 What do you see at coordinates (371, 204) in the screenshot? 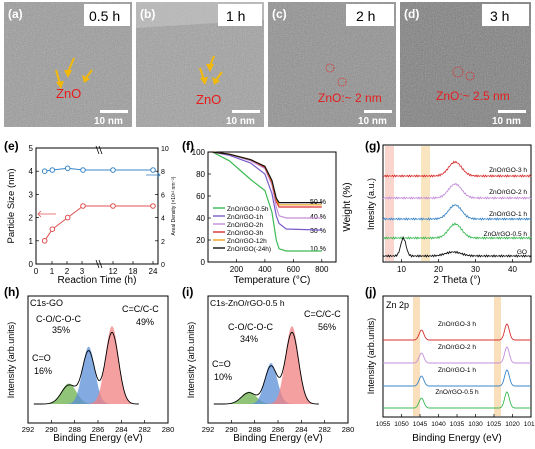
I see `chart-g-ylabel: Intesity (a.u.)` at bounding box center [371, 204].